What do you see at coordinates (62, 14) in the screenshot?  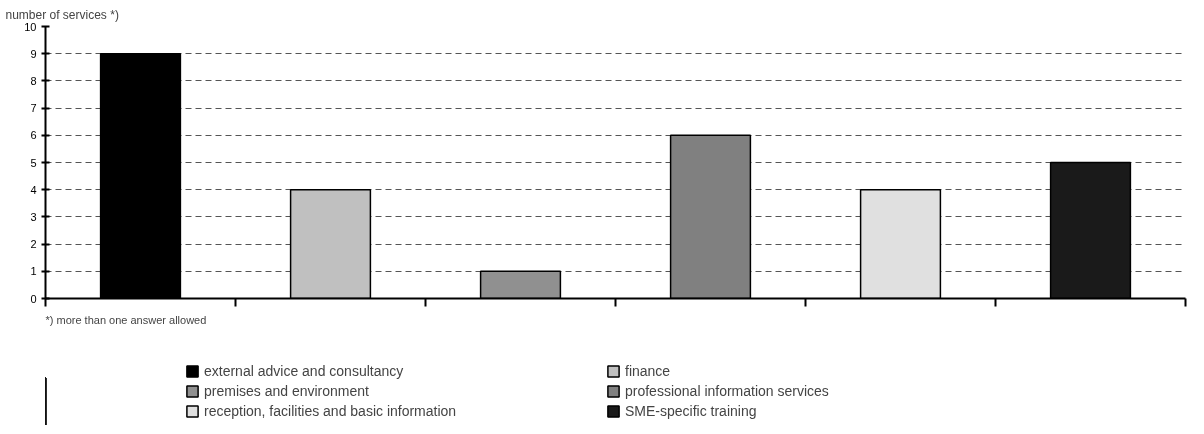 I see `y-axis-title: number of services *)` at bounding box center [62, 14].